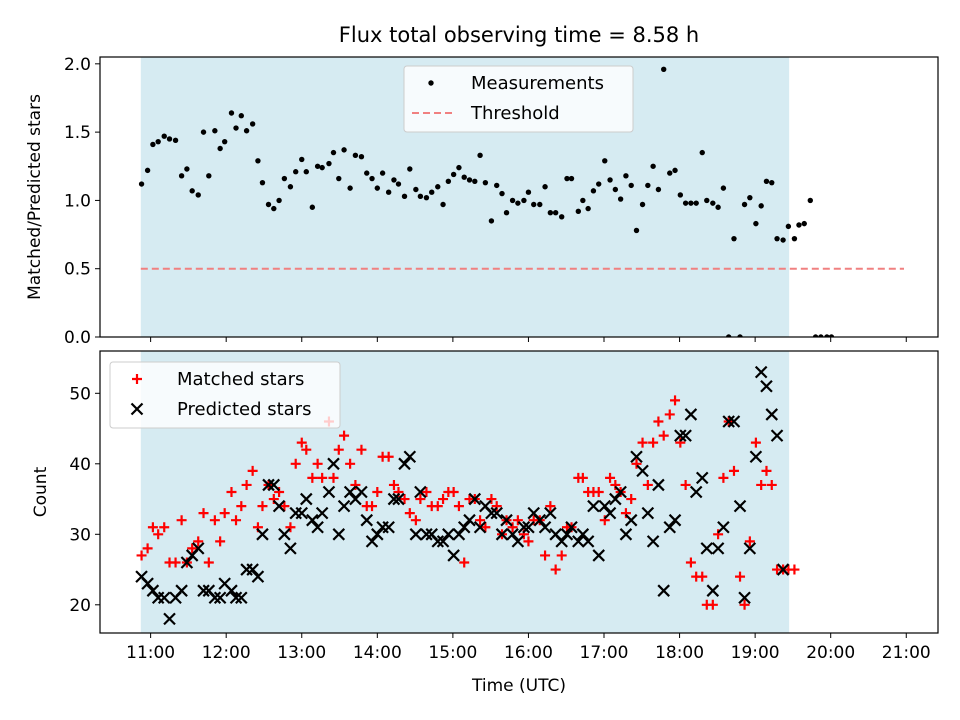 Image resolution: width=960 pixels, height=720 pixels. Describe the element at coordinates (137, 409) in the screenshot. I see `legend-predicted-marker` at that location.